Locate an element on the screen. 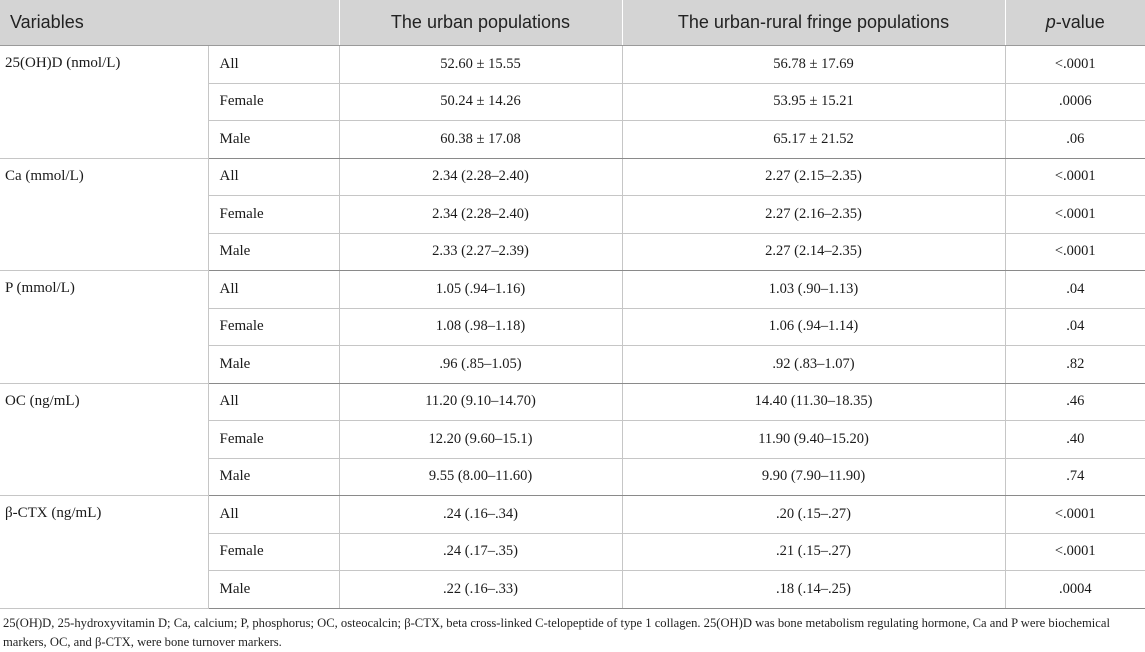  fringe-value-cell: 1.06 (.94–1.14) is located at coordinates (814, 327).